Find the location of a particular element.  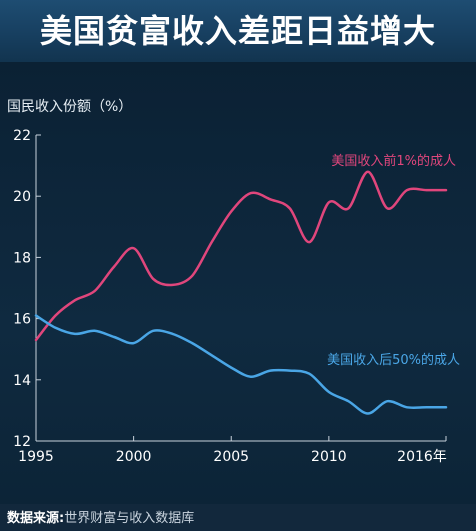

chart-title: 美国贫富收入差距日益增大 is located at coordinates (237, 31).